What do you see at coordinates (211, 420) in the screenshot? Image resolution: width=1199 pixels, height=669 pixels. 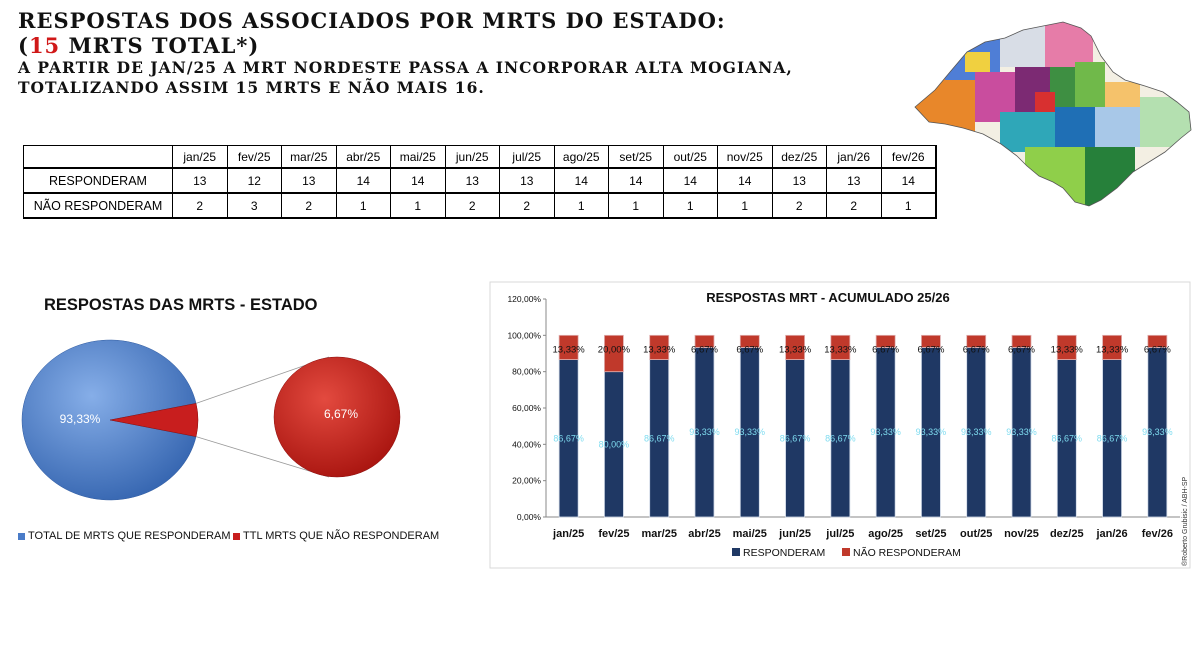 I see `pie-chart: 93,33% 6,67%` at bounding box center [211, 420].